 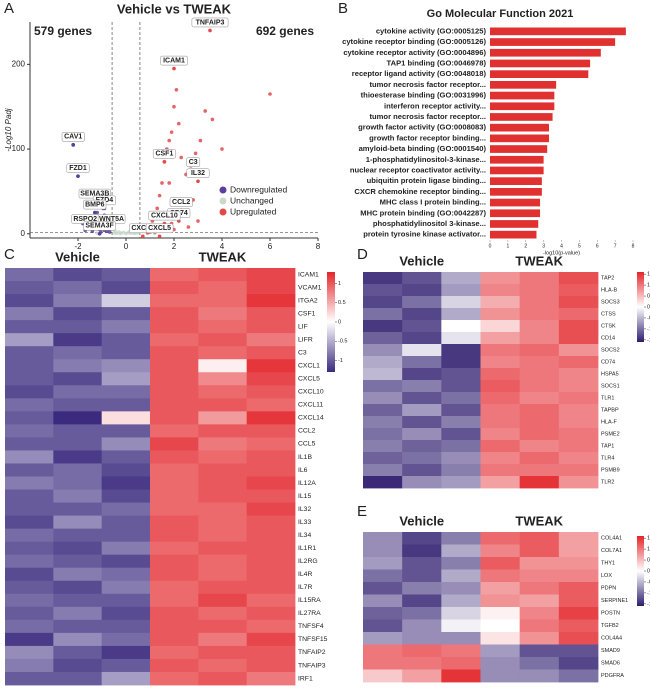 I want to click on legend-swatch, so click(x=223, y=212).